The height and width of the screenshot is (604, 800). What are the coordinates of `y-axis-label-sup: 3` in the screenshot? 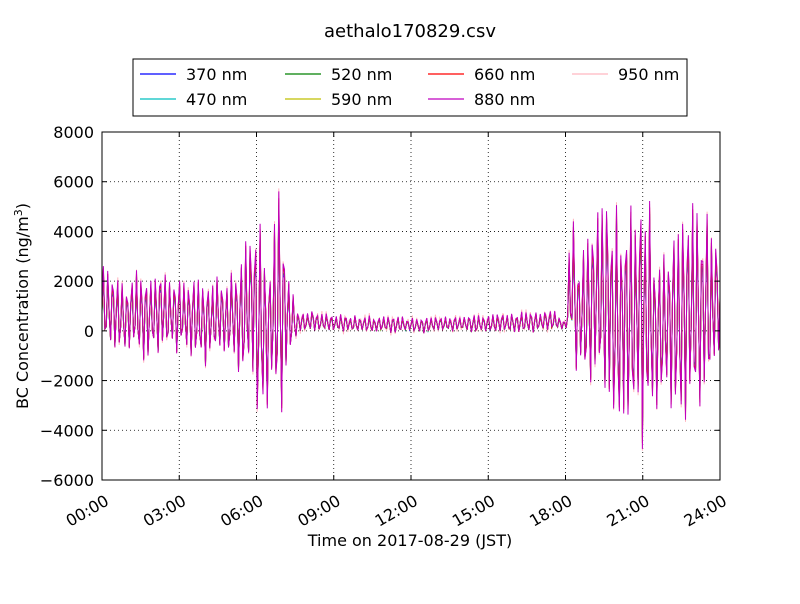 It's located at (18, 212).